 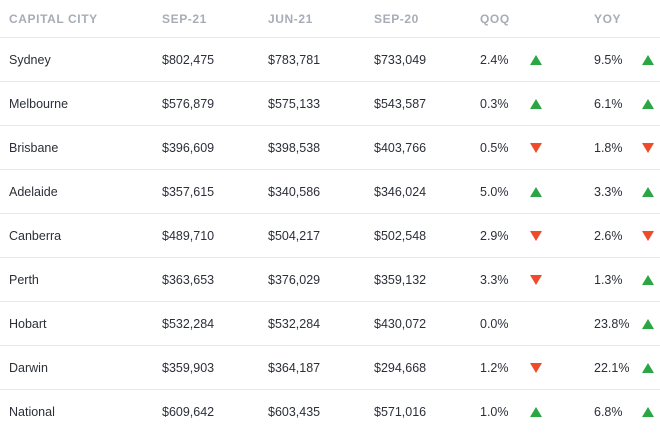 What do you see at coordinates (427, 104) in the screenshot?
I see `sep-20-value: $543,587` at bounding box center [427, 104].